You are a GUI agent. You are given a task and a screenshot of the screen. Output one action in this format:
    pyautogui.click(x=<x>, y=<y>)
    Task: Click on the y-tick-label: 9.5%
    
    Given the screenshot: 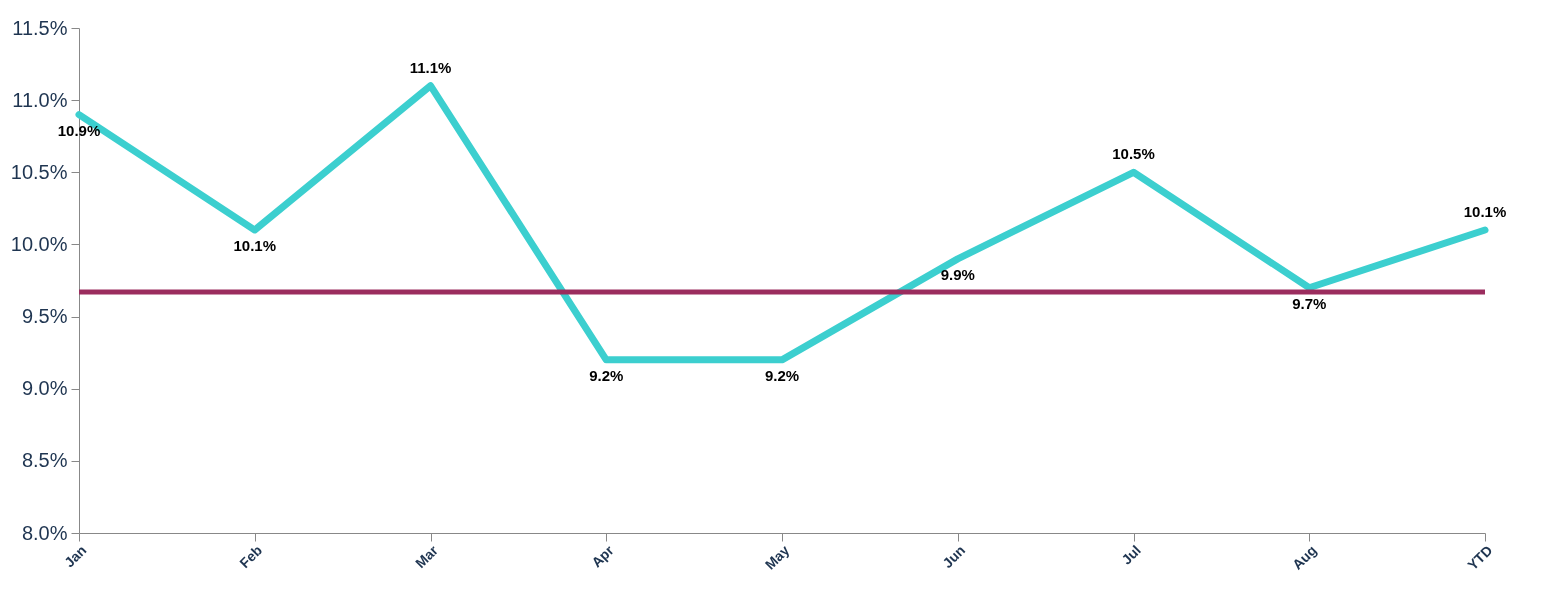 What is the action you would take?
    pyautogui.click(x=44, y=316)
    